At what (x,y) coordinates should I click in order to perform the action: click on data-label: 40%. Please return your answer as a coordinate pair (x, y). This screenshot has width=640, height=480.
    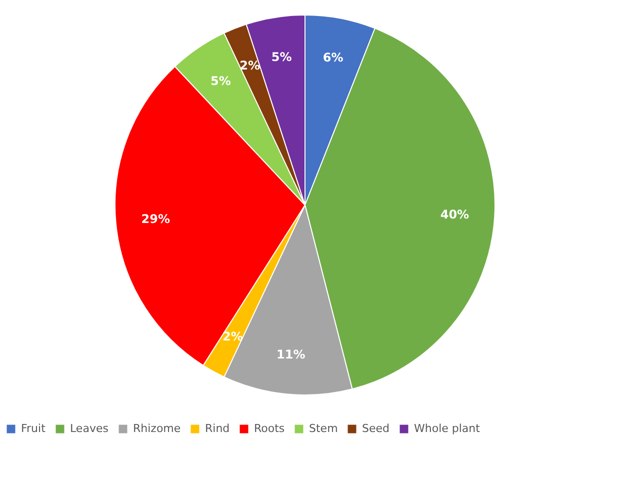
    Looking at the image, I should click on (455, 214).